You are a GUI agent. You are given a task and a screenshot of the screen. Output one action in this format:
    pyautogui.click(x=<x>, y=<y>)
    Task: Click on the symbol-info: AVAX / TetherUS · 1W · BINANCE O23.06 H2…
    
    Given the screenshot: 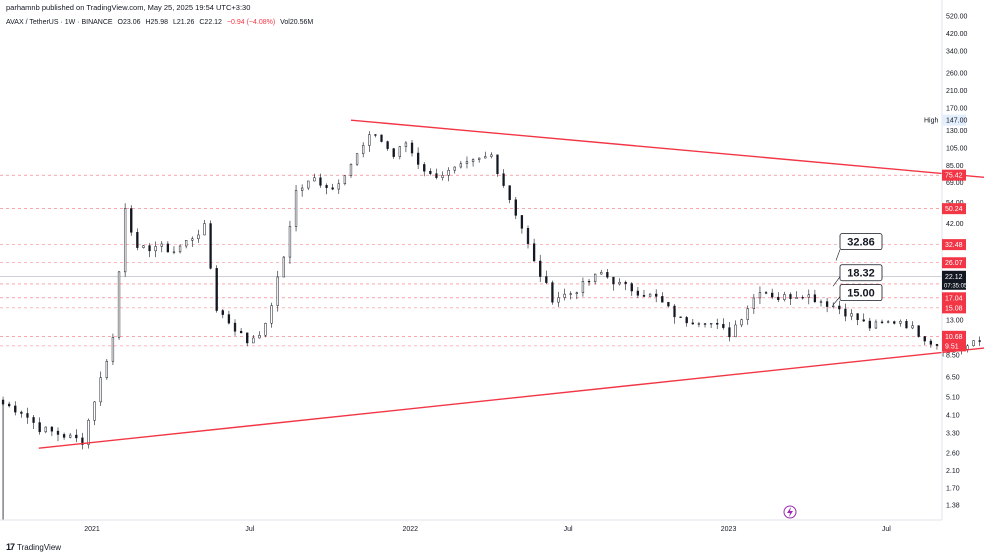 What is the action you would take?
    pyautogui.click(x=161, y=22)
    